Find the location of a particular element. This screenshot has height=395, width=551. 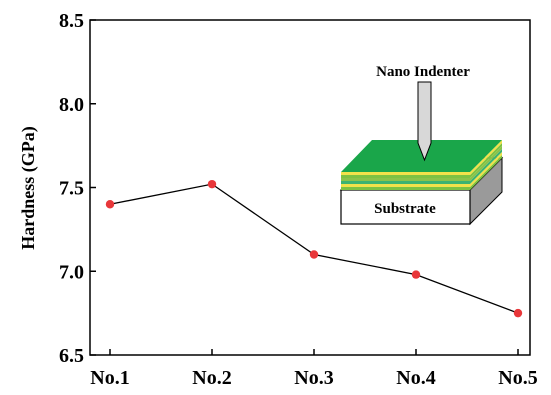

x-tick-label-4: No.5 is located at coordinates (517, 378).